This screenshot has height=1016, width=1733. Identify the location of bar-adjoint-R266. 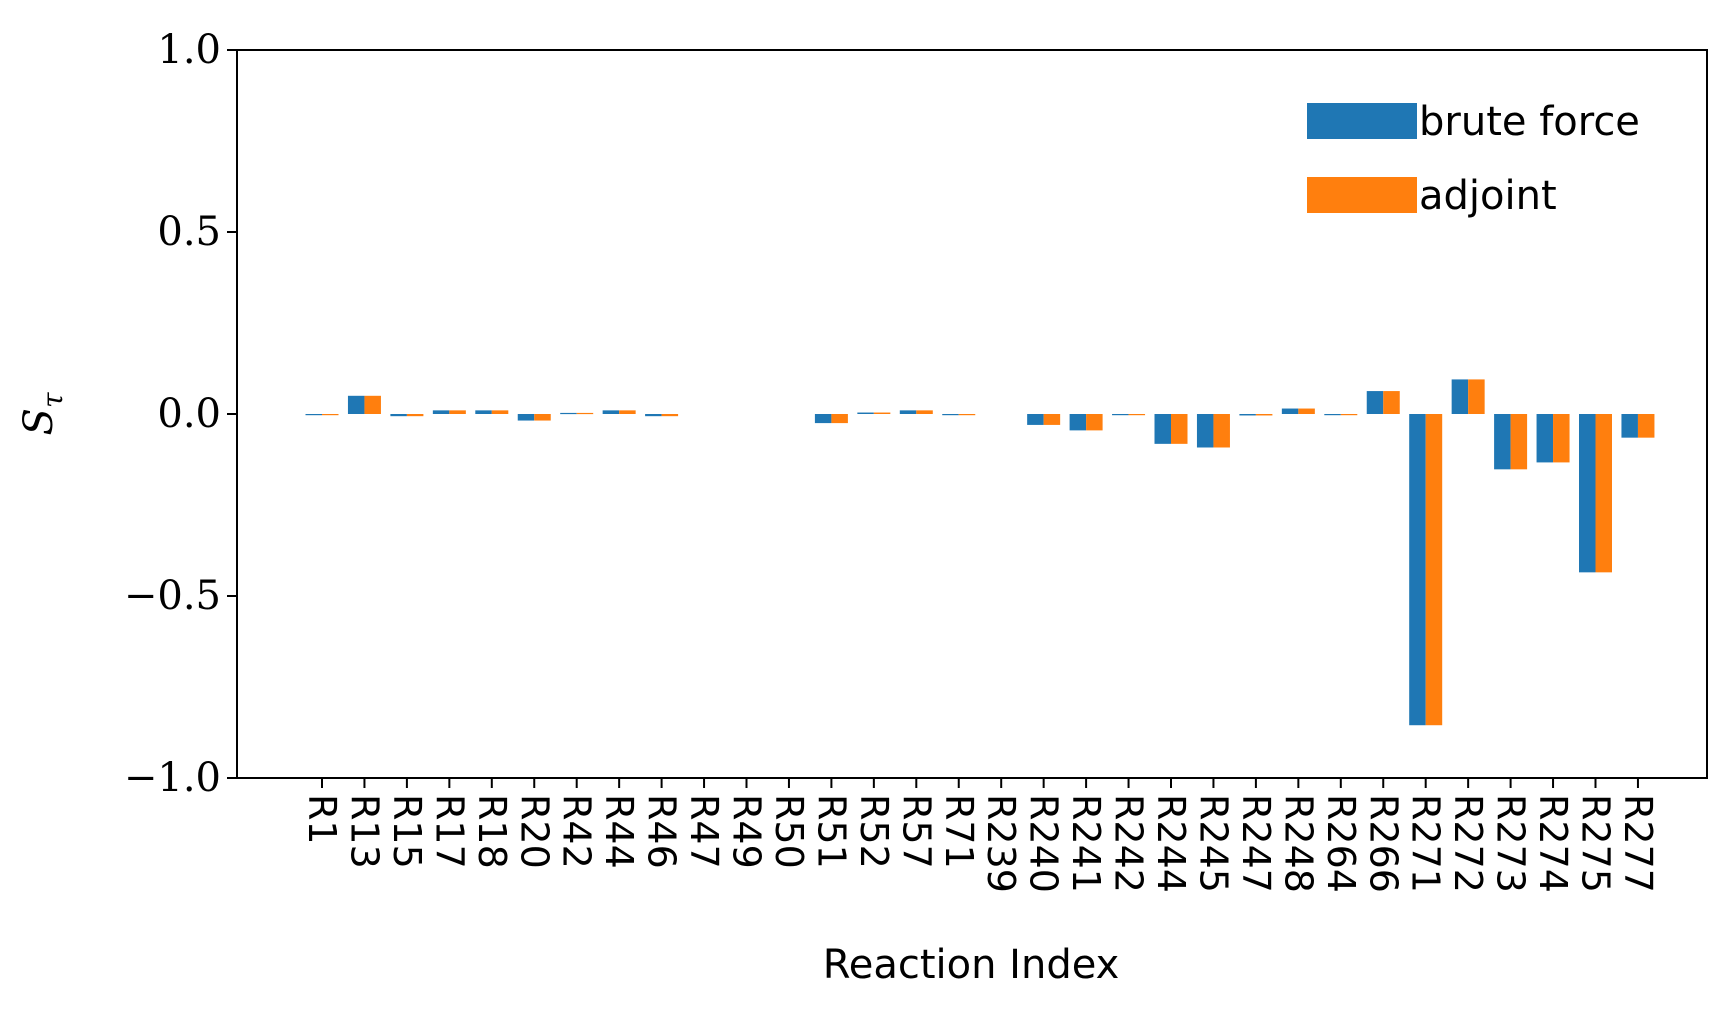
(1391, 402).